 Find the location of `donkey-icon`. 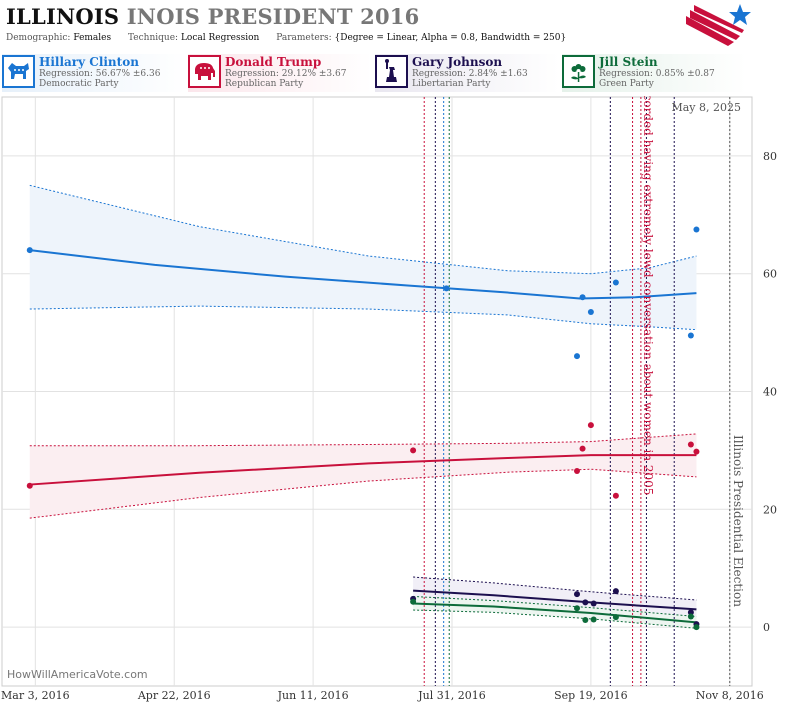

donkey-icon is located at coordinates (18, 71).